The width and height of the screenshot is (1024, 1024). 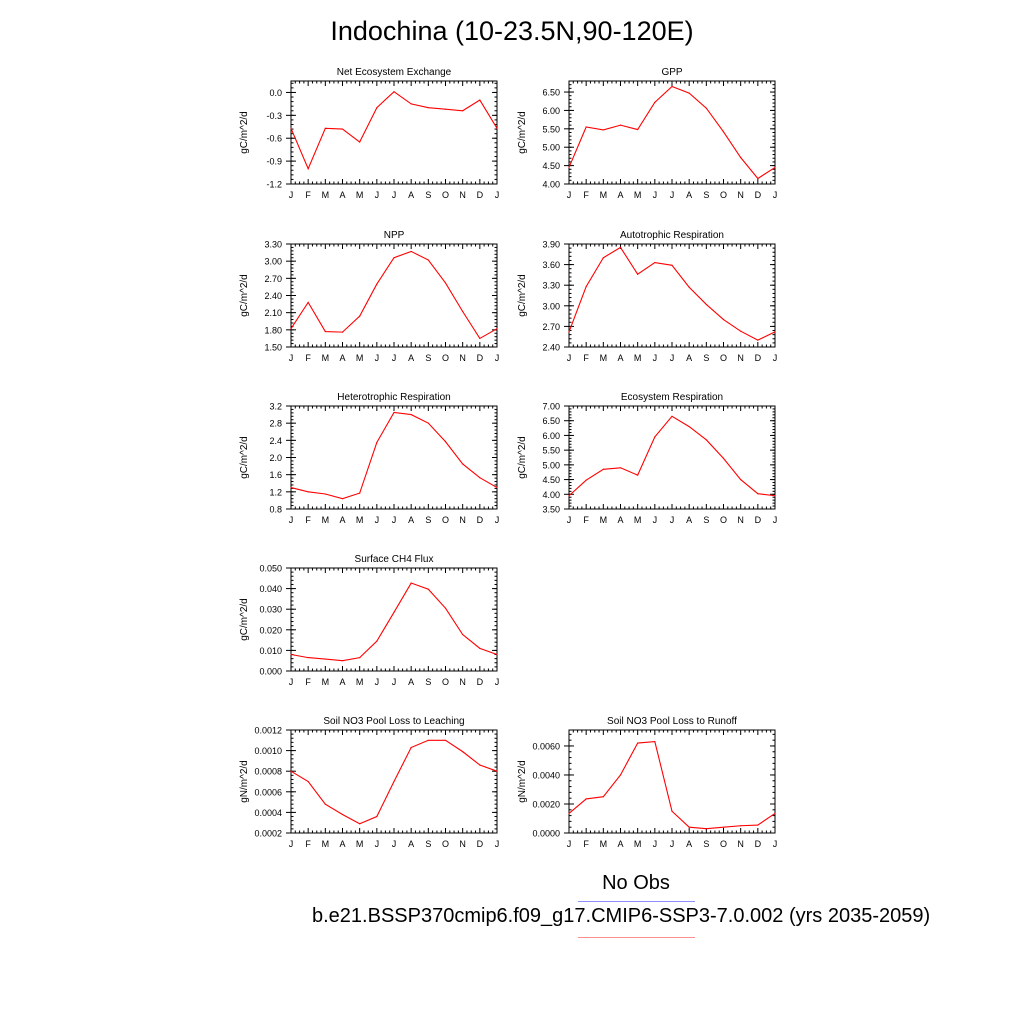 I want to click on y-tick-label: -0.6, so click(x=274, y=139).